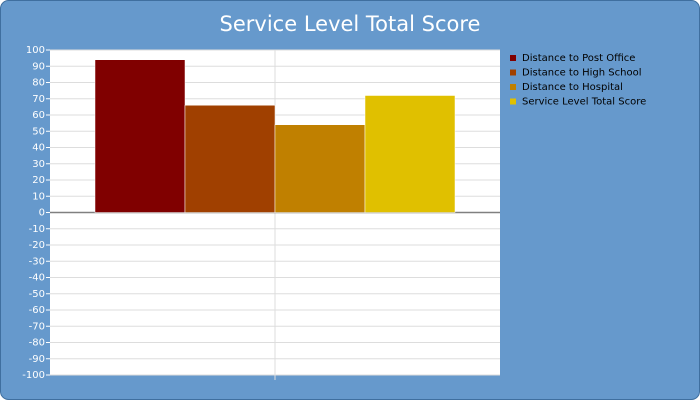  Describe the element at coordinates (33, 375) in the screenshot. I see `y-tick-label: -100` at that location.